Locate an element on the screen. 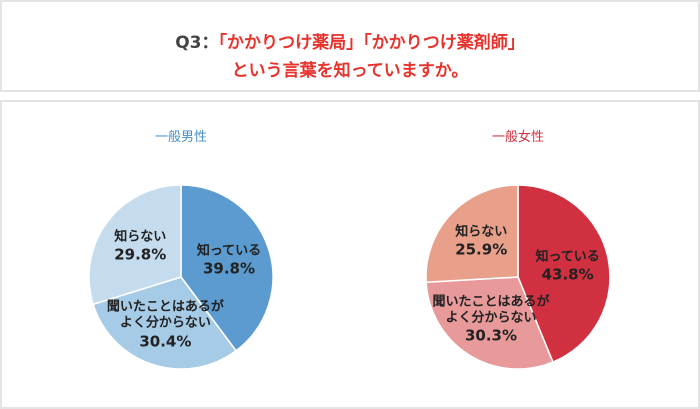 Image resolution: width=700 pixels, height=409 pixels. value-label: 25.9% is located at coordinates (481, 249).